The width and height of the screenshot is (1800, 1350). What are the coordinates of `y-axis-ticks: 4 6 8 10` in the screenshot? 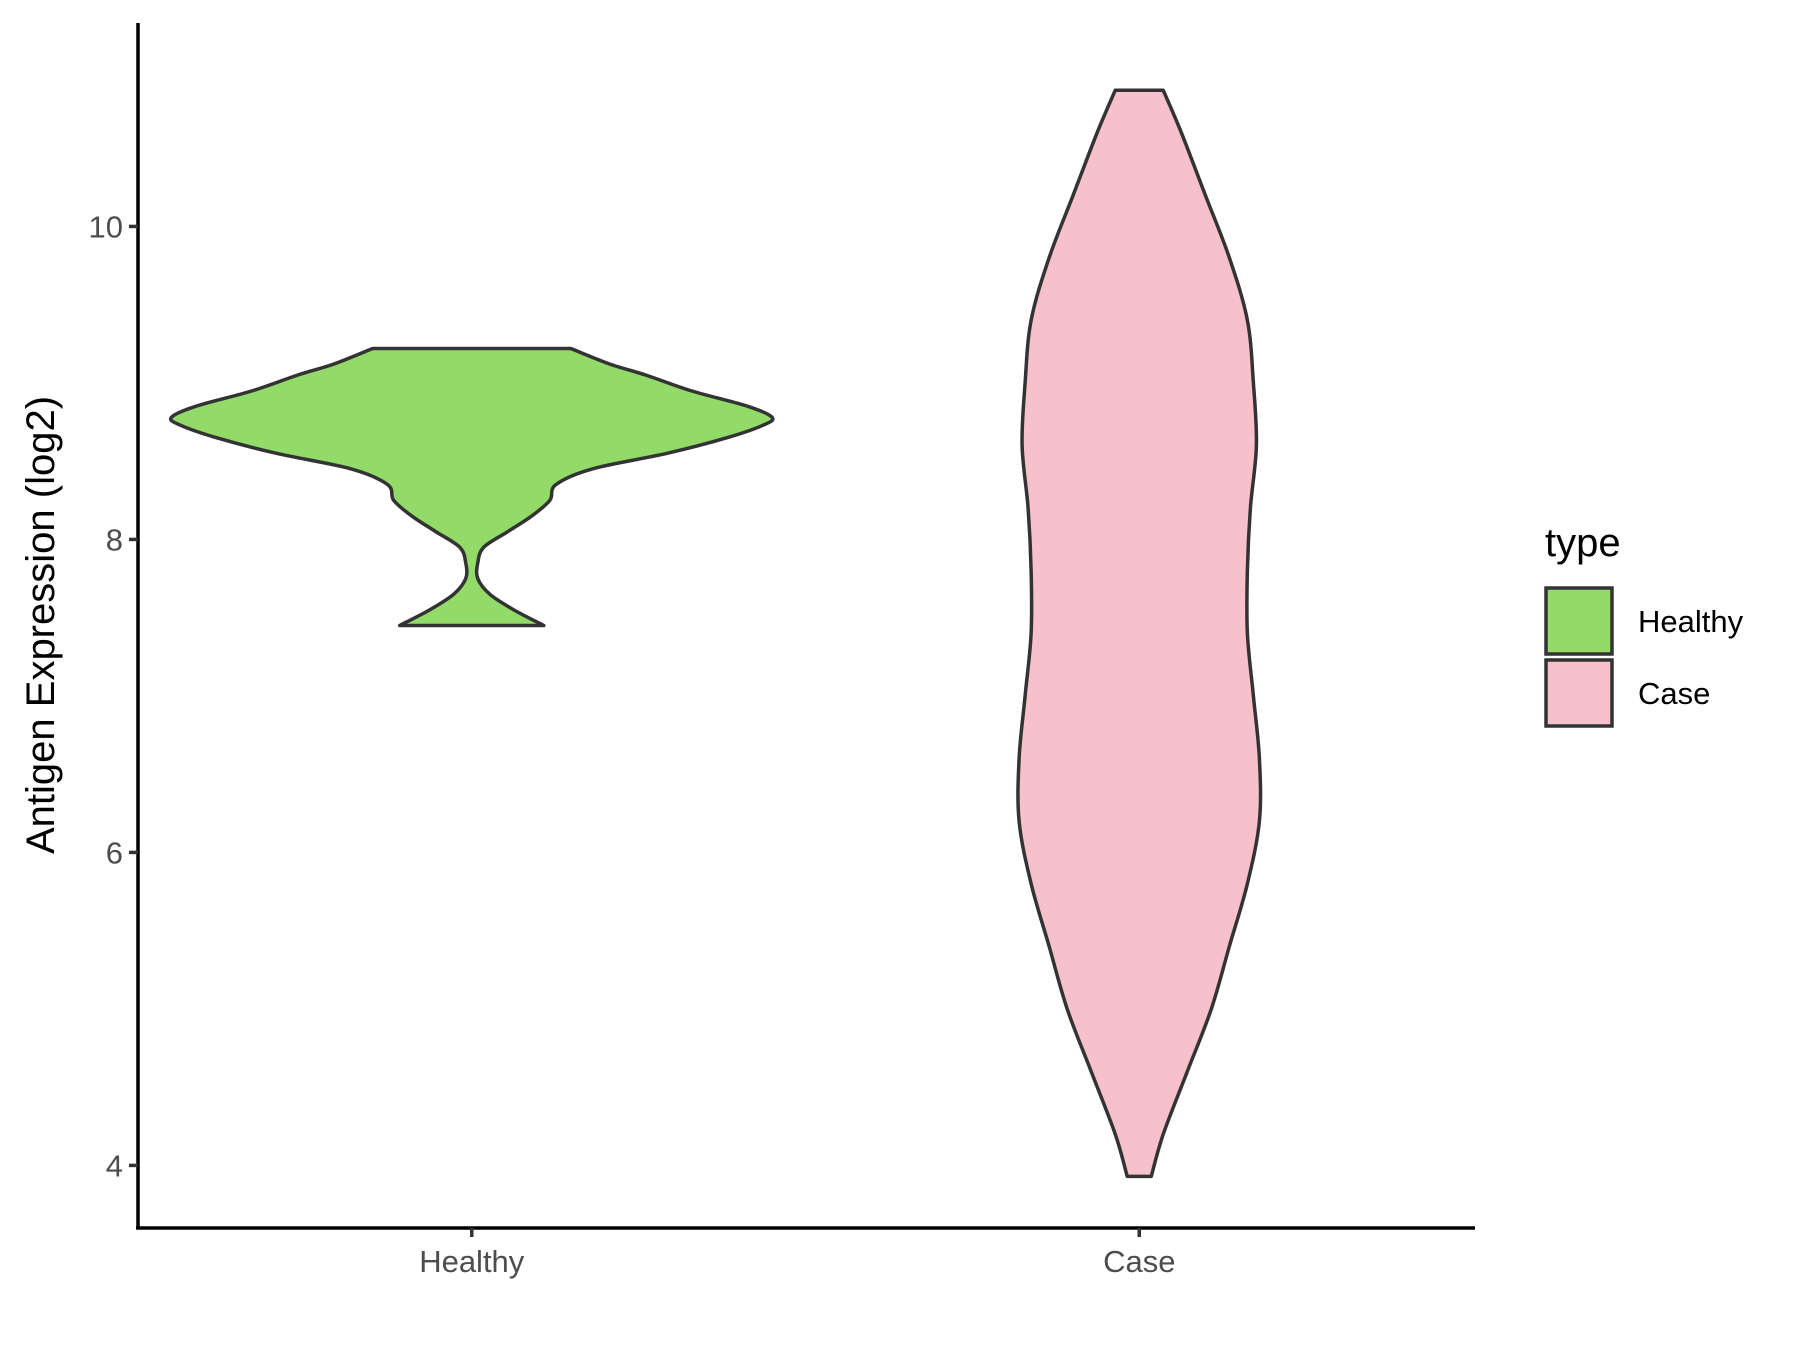 It's located at (113, 696).